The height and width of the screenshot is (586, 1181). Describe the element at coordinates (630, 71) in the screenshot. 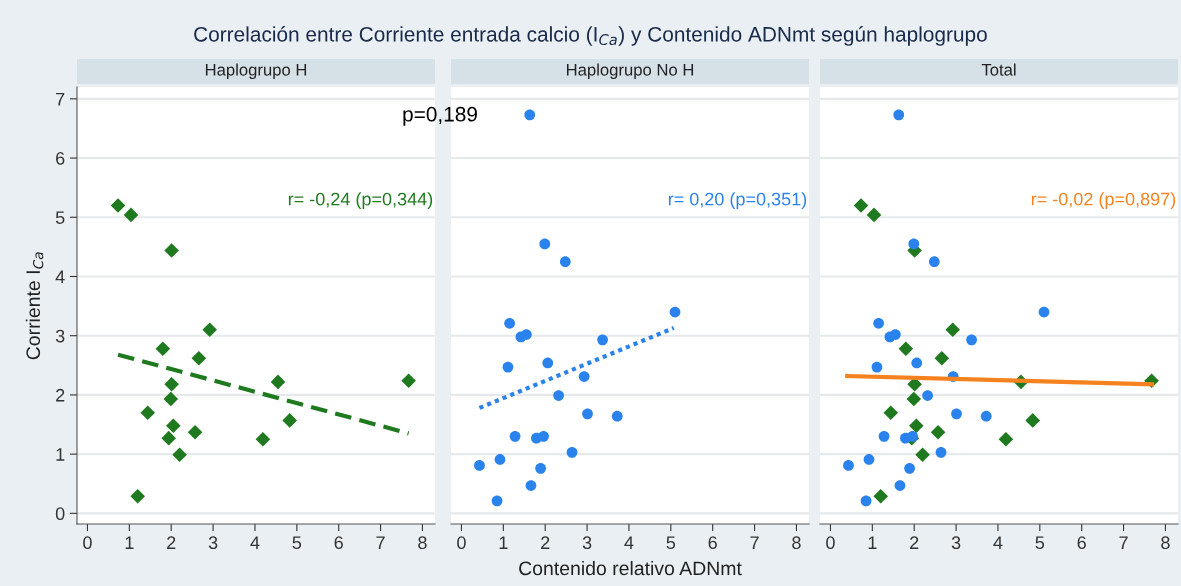

I see `chart-title: Haplogrupo No H` at that location.